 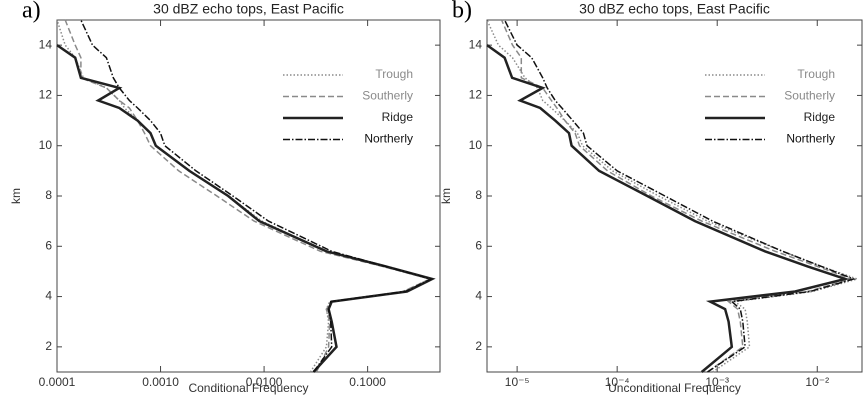 What do you see at coordinates (462, 12) in the screenshot?
I see `panel-label: b)` at bounding box center [462, 12].